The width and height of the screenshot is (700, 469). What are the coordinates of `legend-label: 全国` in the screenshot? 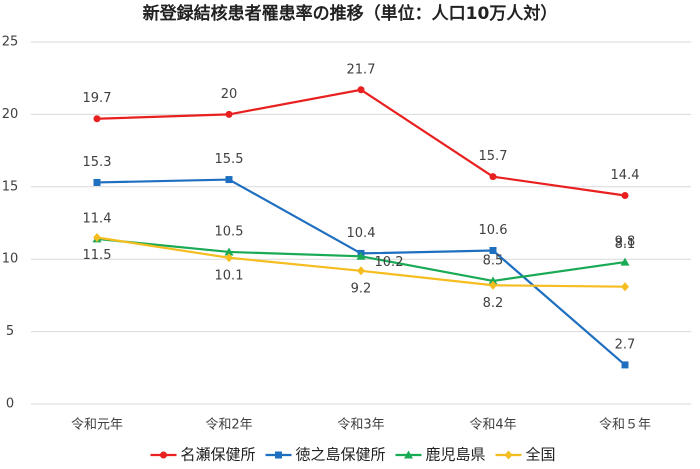 It's located at (541, 455).